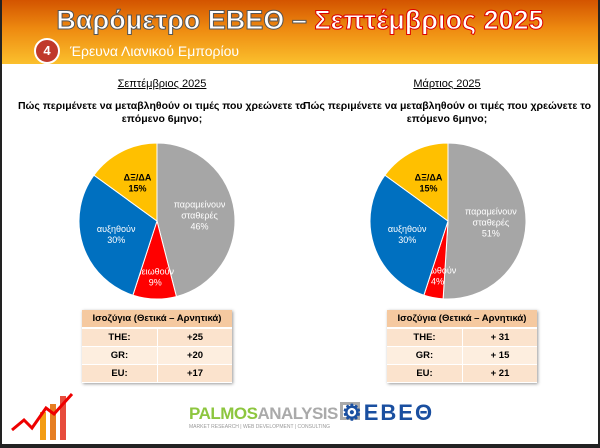  I want to click on title-part1: Βαρόμετρο ΕΒΕΘ –, so click(185, 20).